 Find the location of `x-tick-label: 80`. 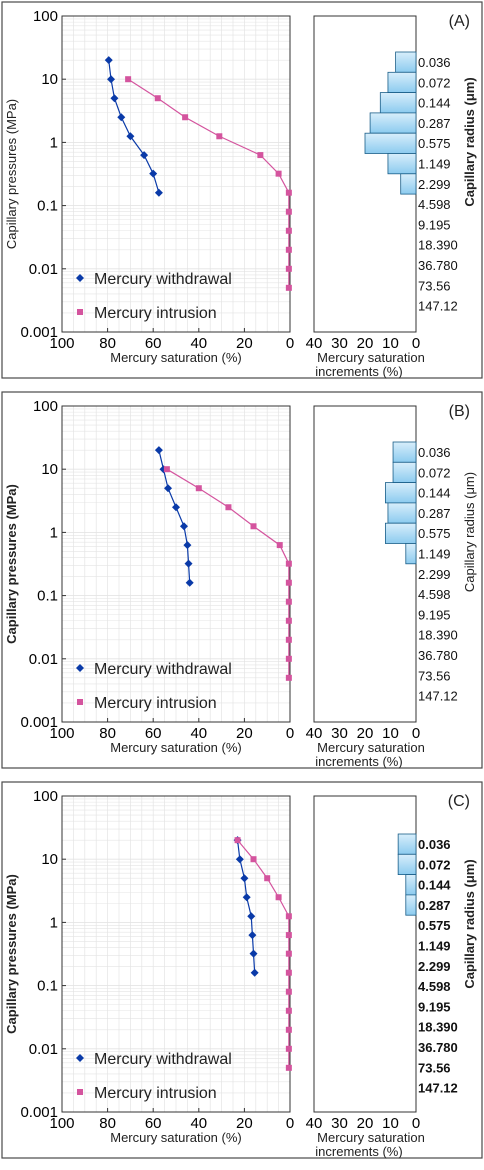

x-tick-label: 80 is located at coordinates (107, 343).